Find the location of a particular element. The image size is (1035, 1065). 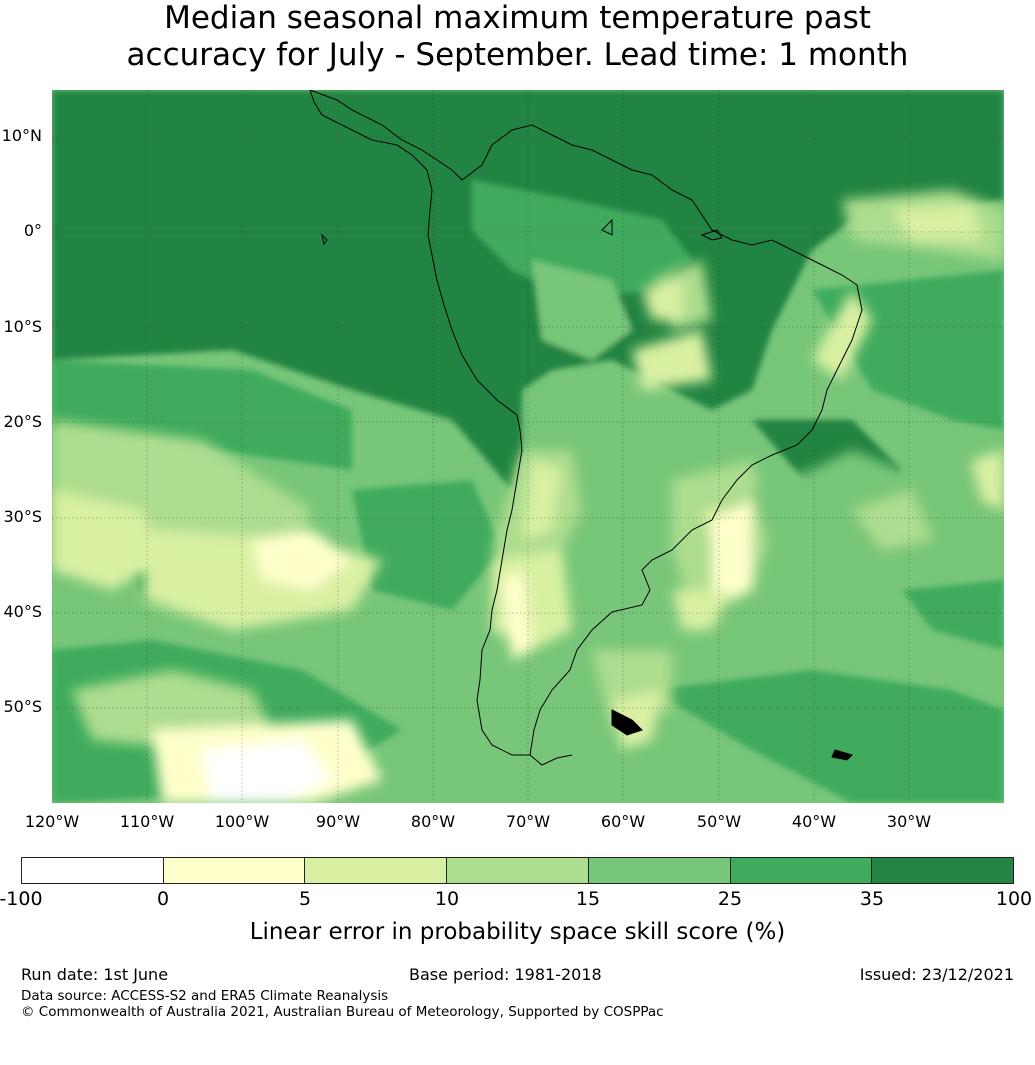

colorbar-tick: 35 is located at coordinates (872, 899).